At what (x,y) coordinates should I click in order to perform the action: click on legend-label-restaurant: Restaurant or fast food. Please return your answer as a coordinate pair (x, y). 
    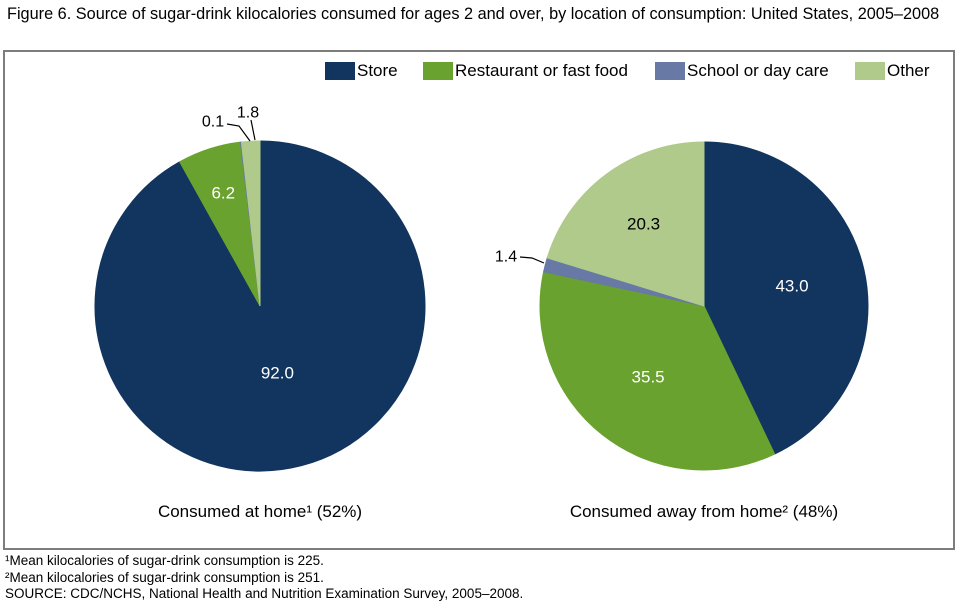
    Looking at the image, I should click on (541, 70).